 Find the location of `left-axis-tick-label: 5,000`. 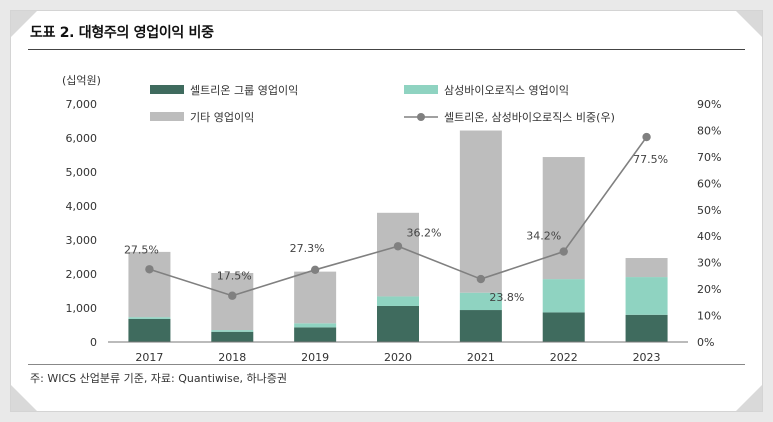

left-axis-tick-label: 5,000 is located at coordinates (82, 172).